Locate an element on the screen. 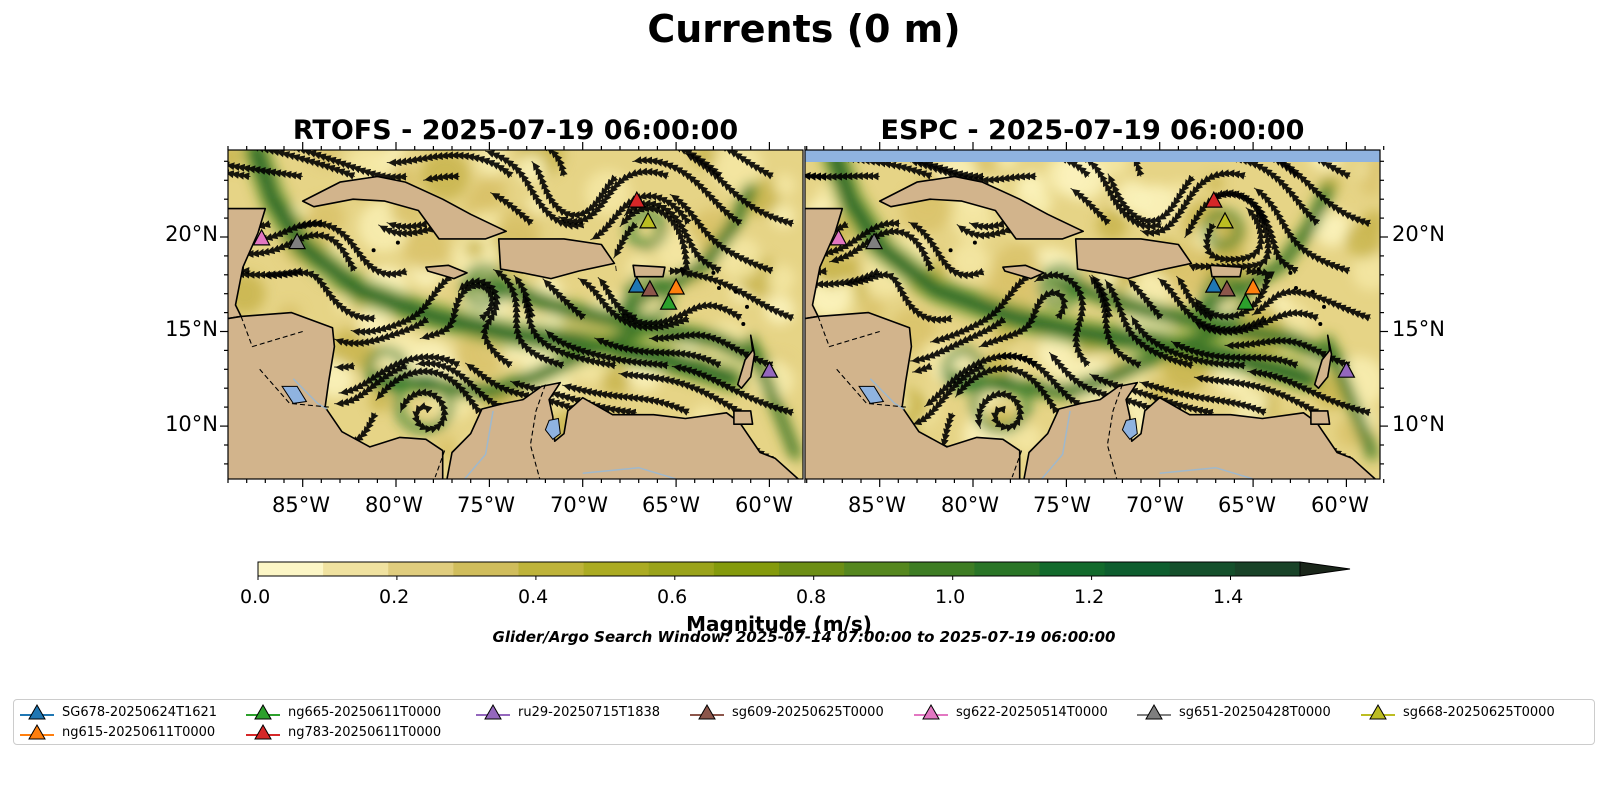  land-yucatan is located at coordinates (247, 263).